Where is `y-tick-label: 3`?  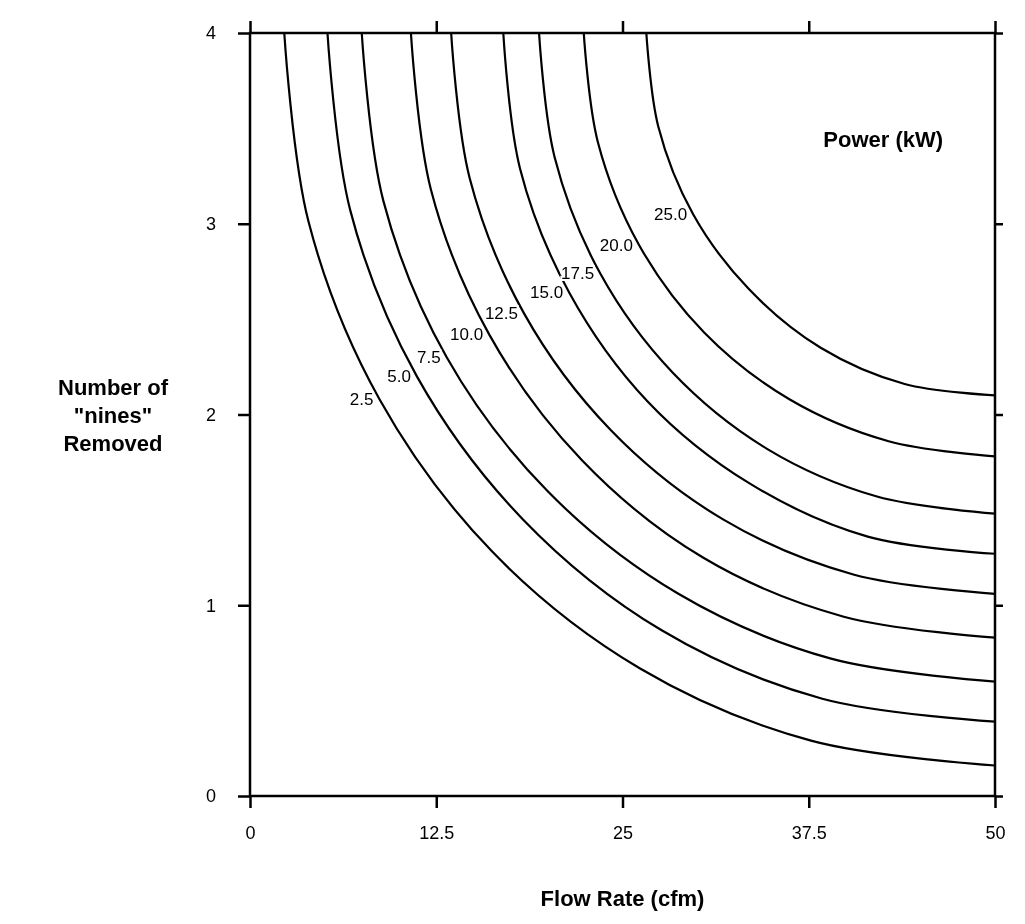
y-tick-label: 3 is located at coordinates (210, 224).